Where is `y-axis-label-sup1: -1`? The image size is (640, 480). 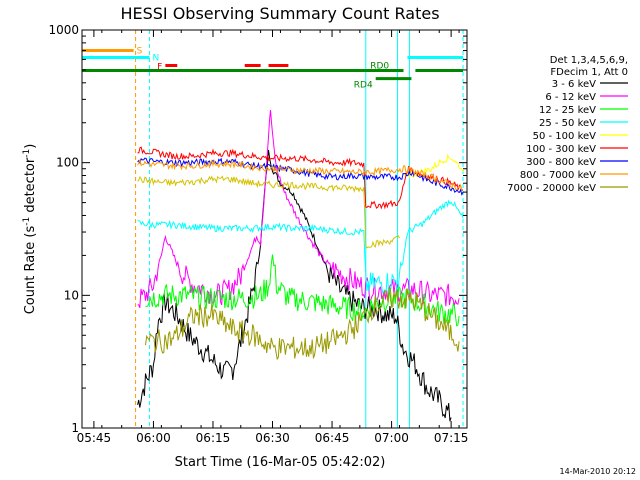
y-axis-label-sup1: -1 is located at coordinates (27, 221).